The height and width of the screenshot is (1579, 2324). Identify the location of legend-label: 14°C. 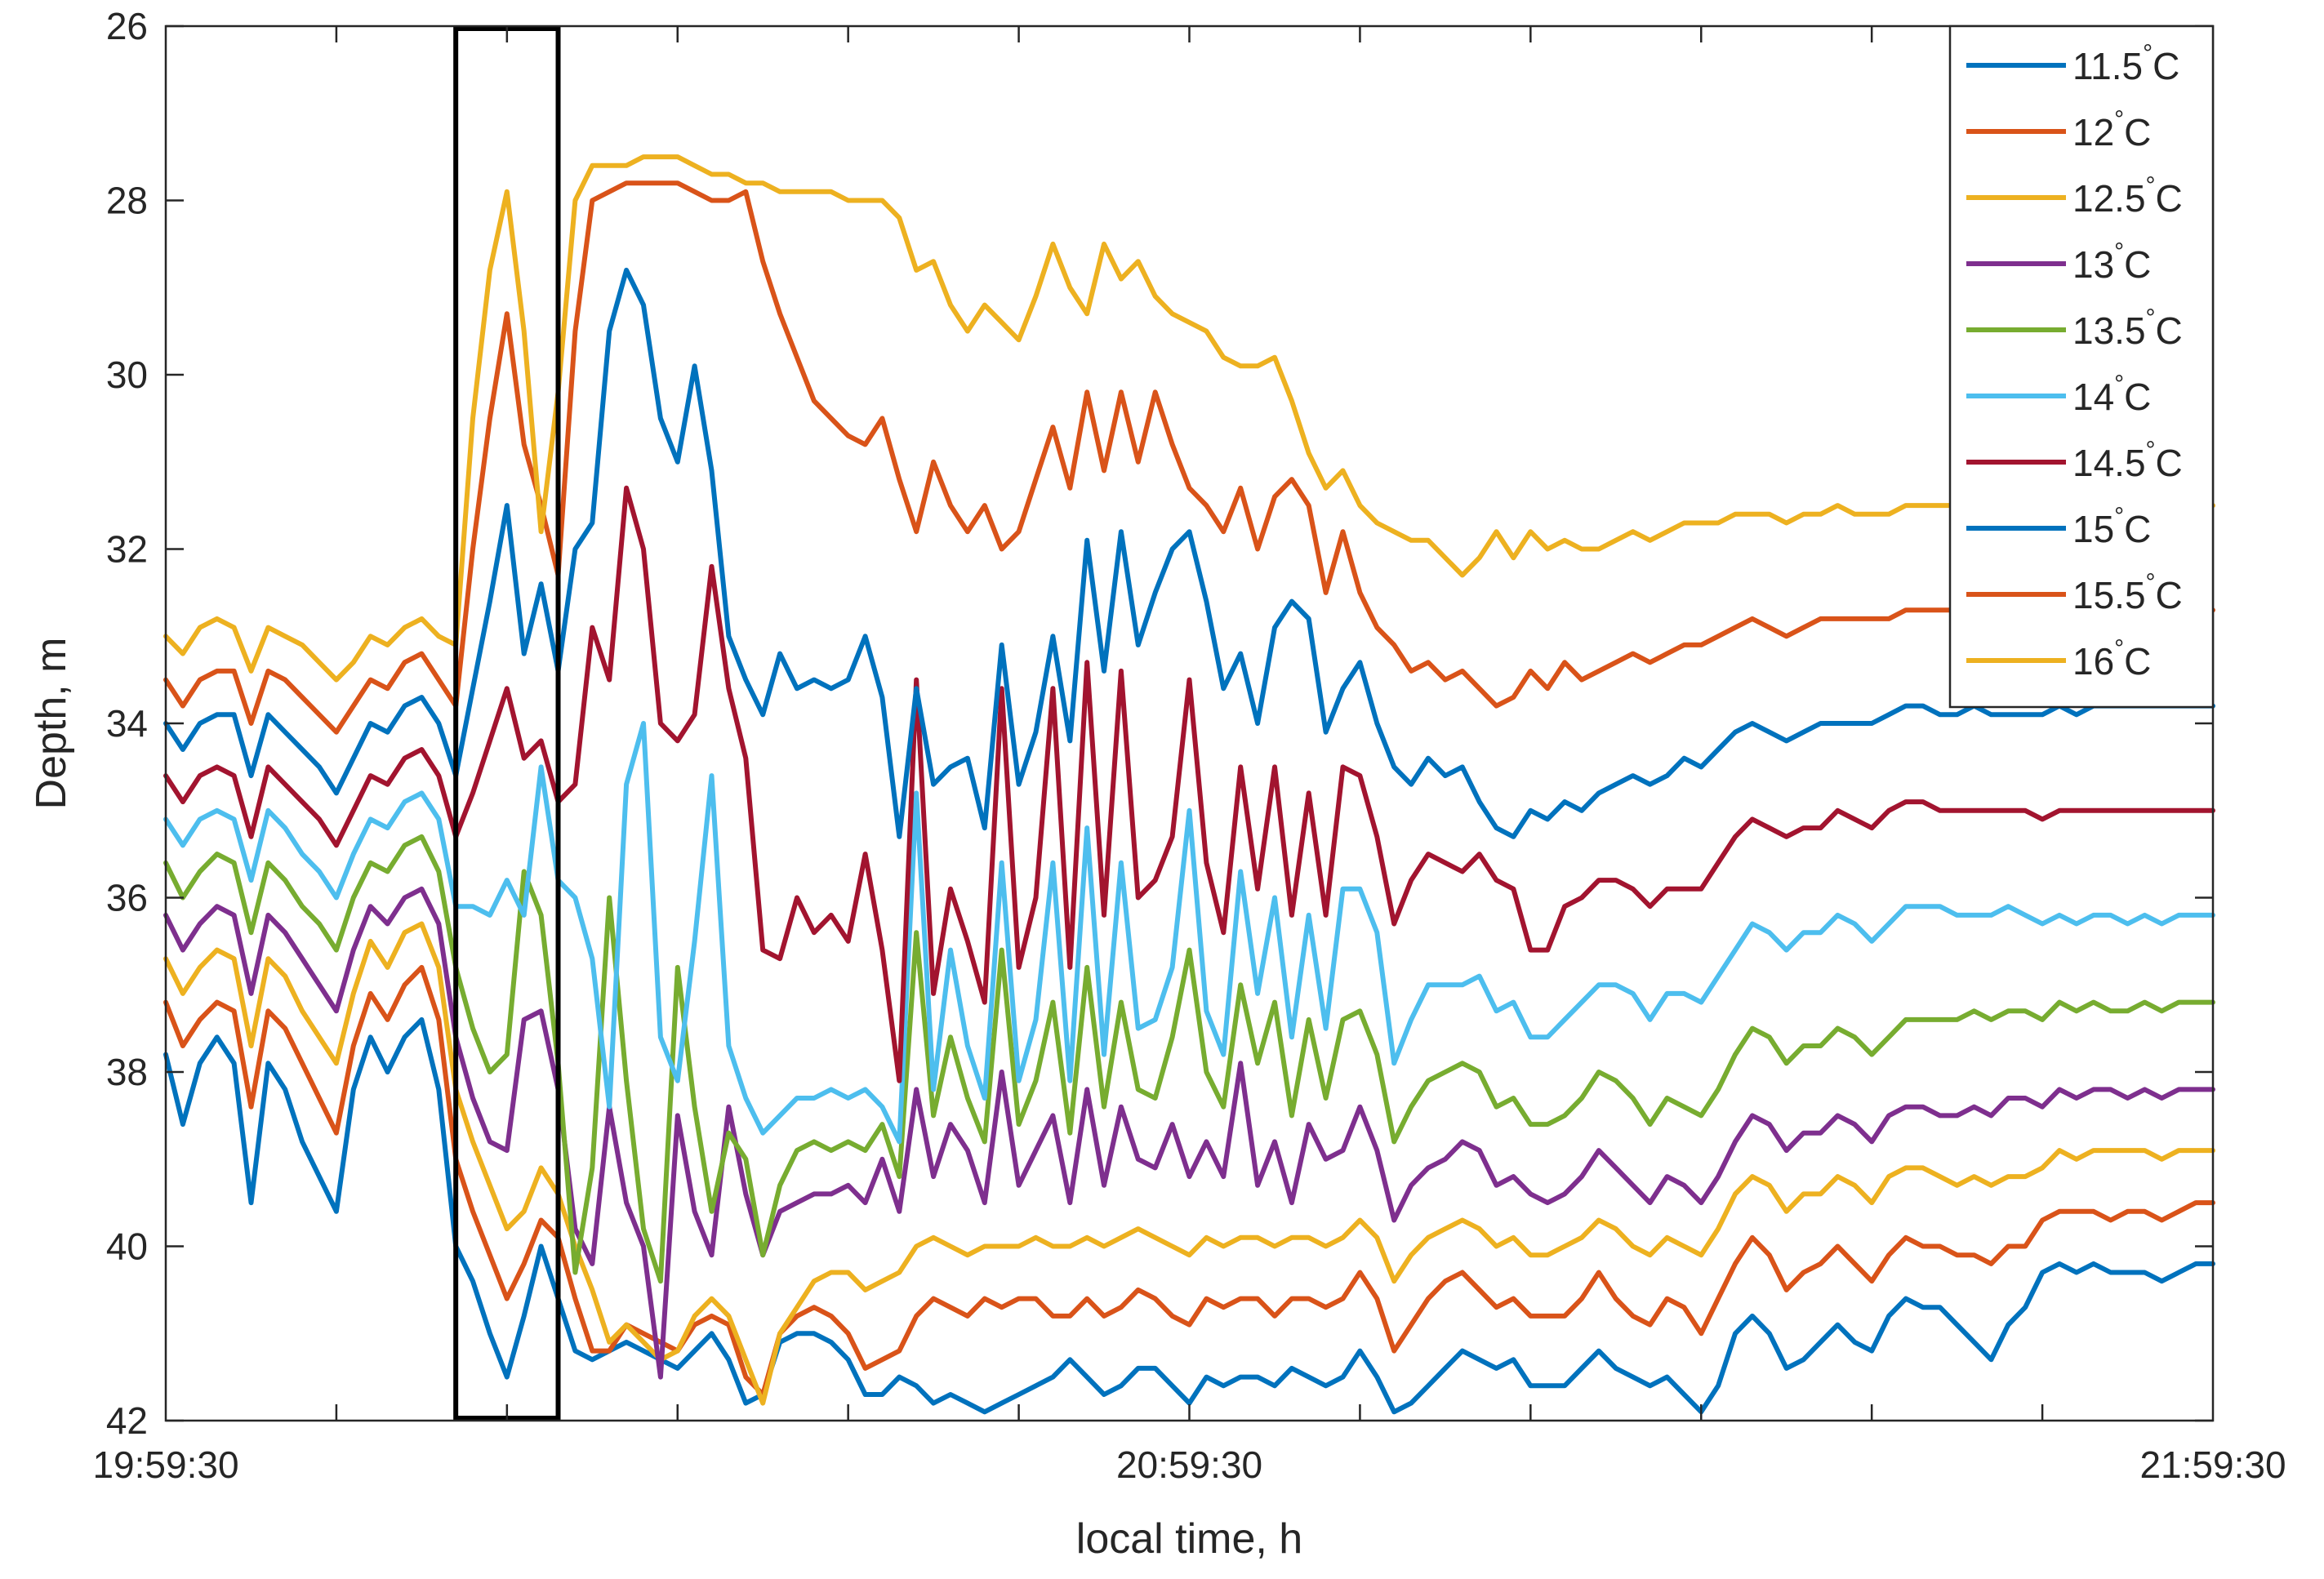
(2111, 395).